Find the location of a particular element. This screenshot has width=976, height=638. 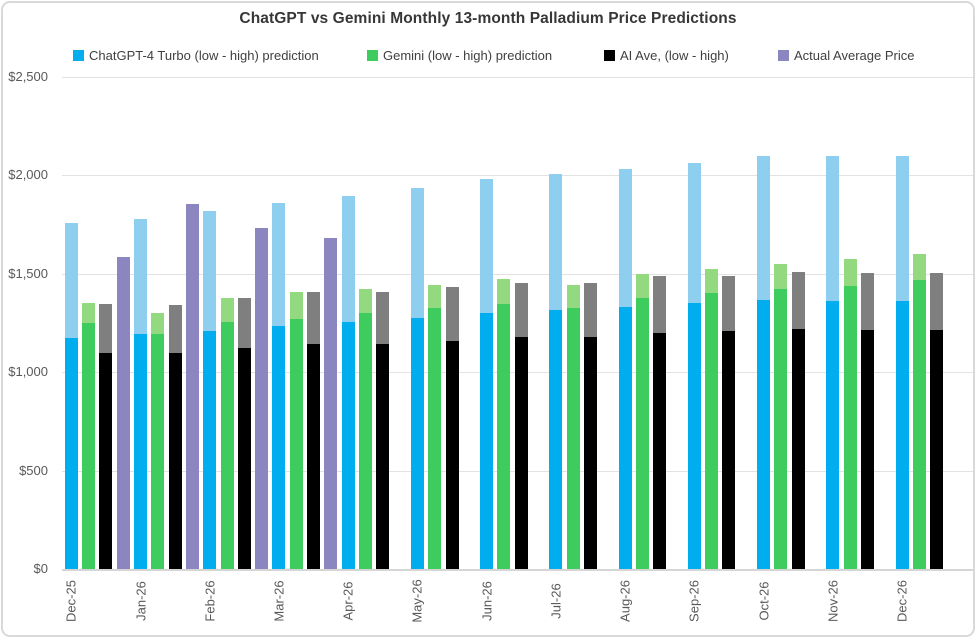

legend-item-ai-ave: AI Ave, (low - high) is located at coordinates (666, 56).